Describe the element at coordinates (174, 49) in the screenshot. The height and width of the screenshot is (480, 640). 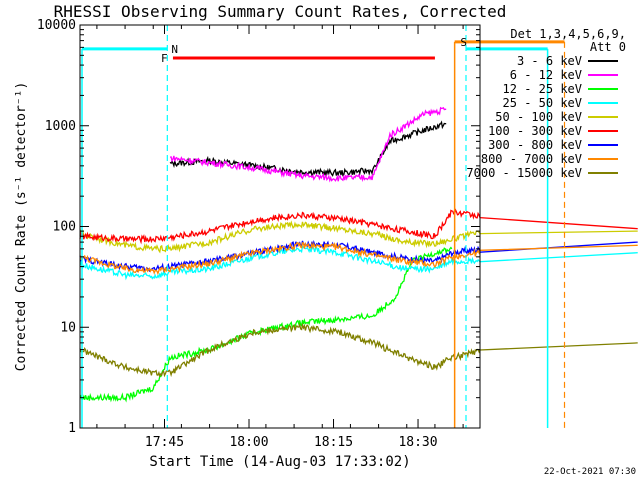
I see `interval-label: N` at that location.